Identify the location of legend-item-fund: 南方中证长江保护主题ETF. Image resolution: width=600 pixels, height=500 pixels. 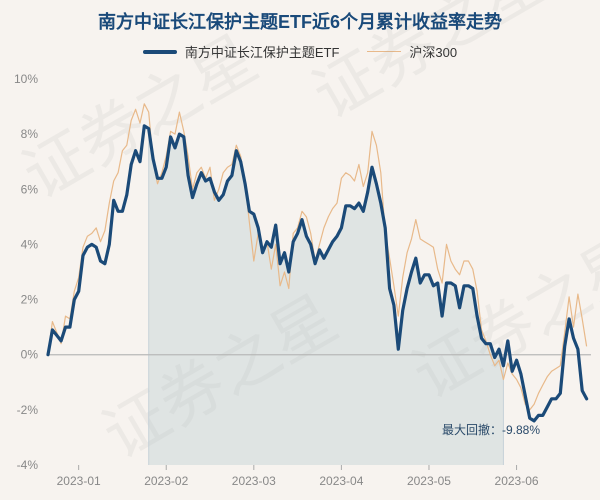
(241, 51).